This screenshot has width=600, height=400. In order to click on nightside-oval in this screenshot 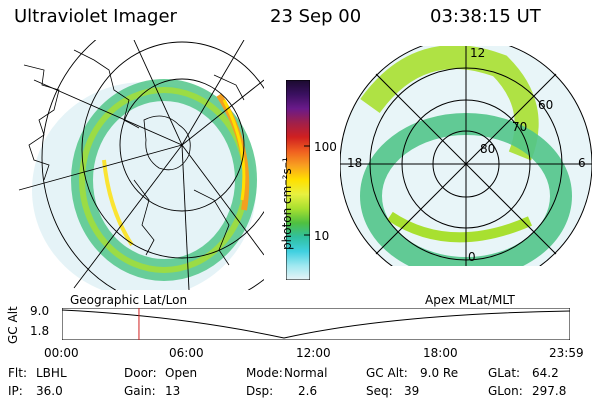, I will do `click(460, 227)`.